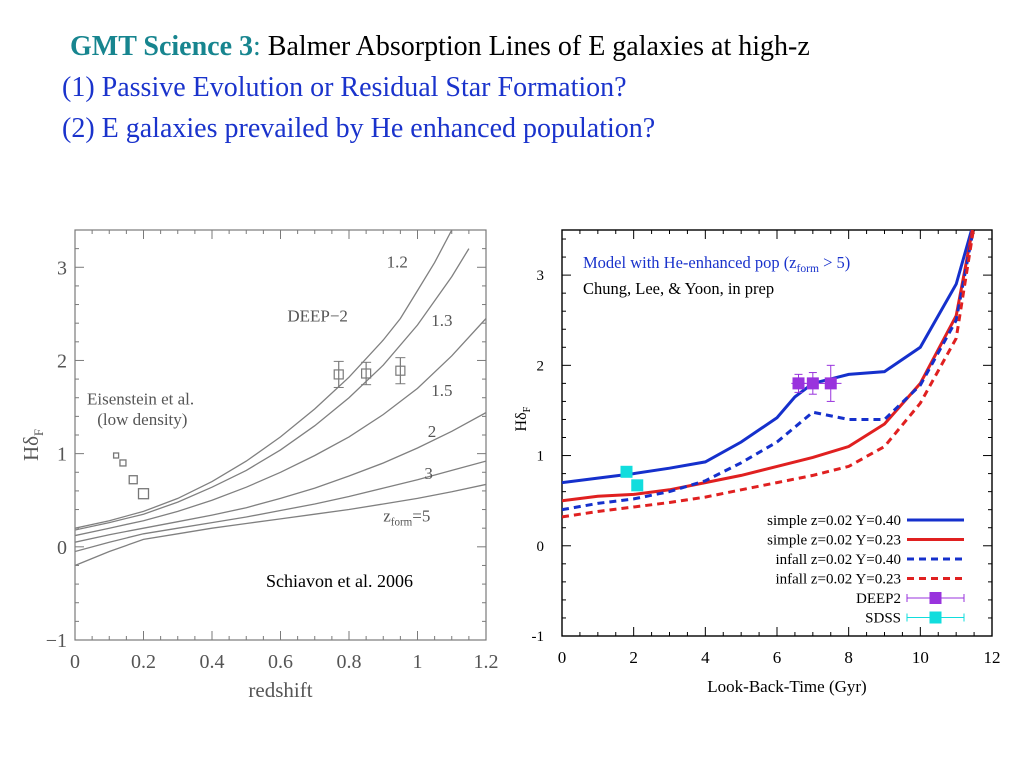  What do you see at coordinates (541, 457) in the screenshot?
I see `right-y-tick-label: 1` at bounding box center [541, 457].